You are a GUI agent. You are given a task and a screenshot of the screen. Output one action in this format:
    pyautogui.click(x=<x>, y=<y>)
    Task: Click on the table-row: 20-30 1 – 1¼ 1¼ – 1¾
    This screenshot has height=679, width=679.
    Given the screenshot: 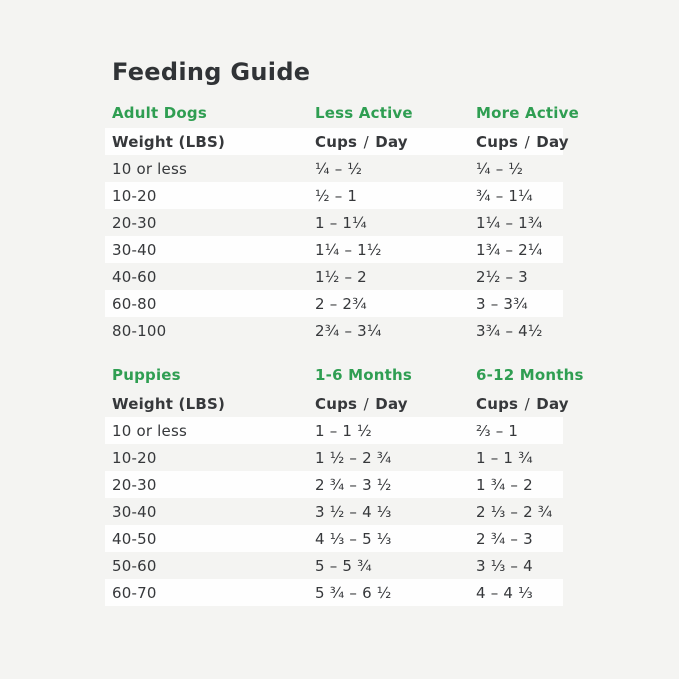 What is the action you would take?
    pyautogui.click(x=334, y=222)
    